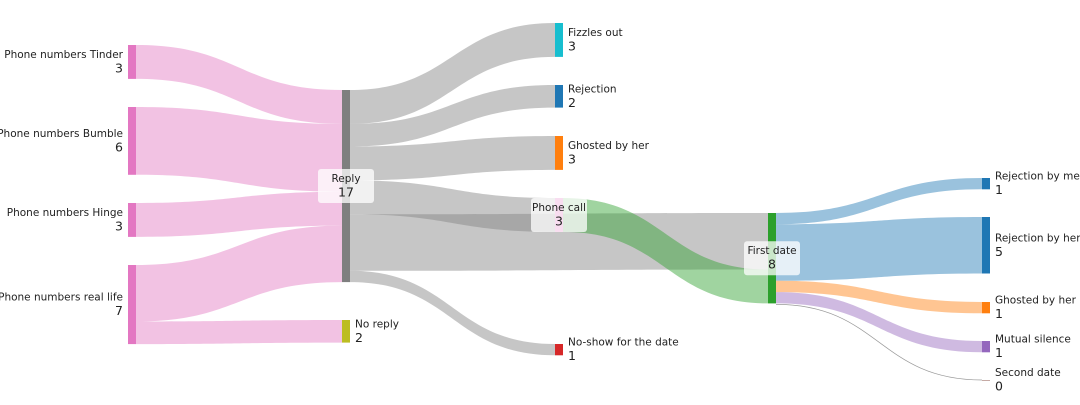 The width and height of the screenshot is (1080, 405). What do you see at coordinates (61, 134) in the screenshot?
I see `node-label: Phone numbers Bumble` at bounding box center [61, 134].